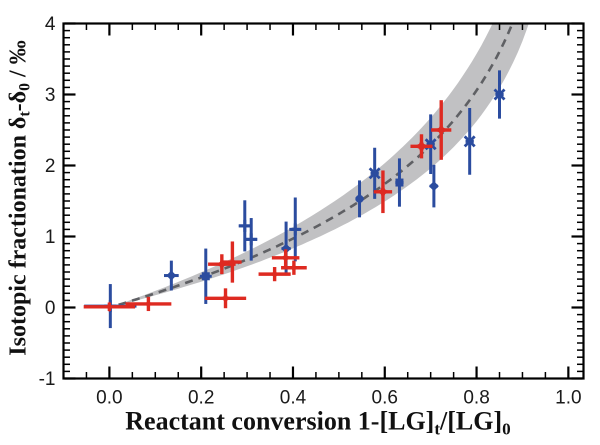  I want to click on x-tick-label: 0.8, so click(476, 398).